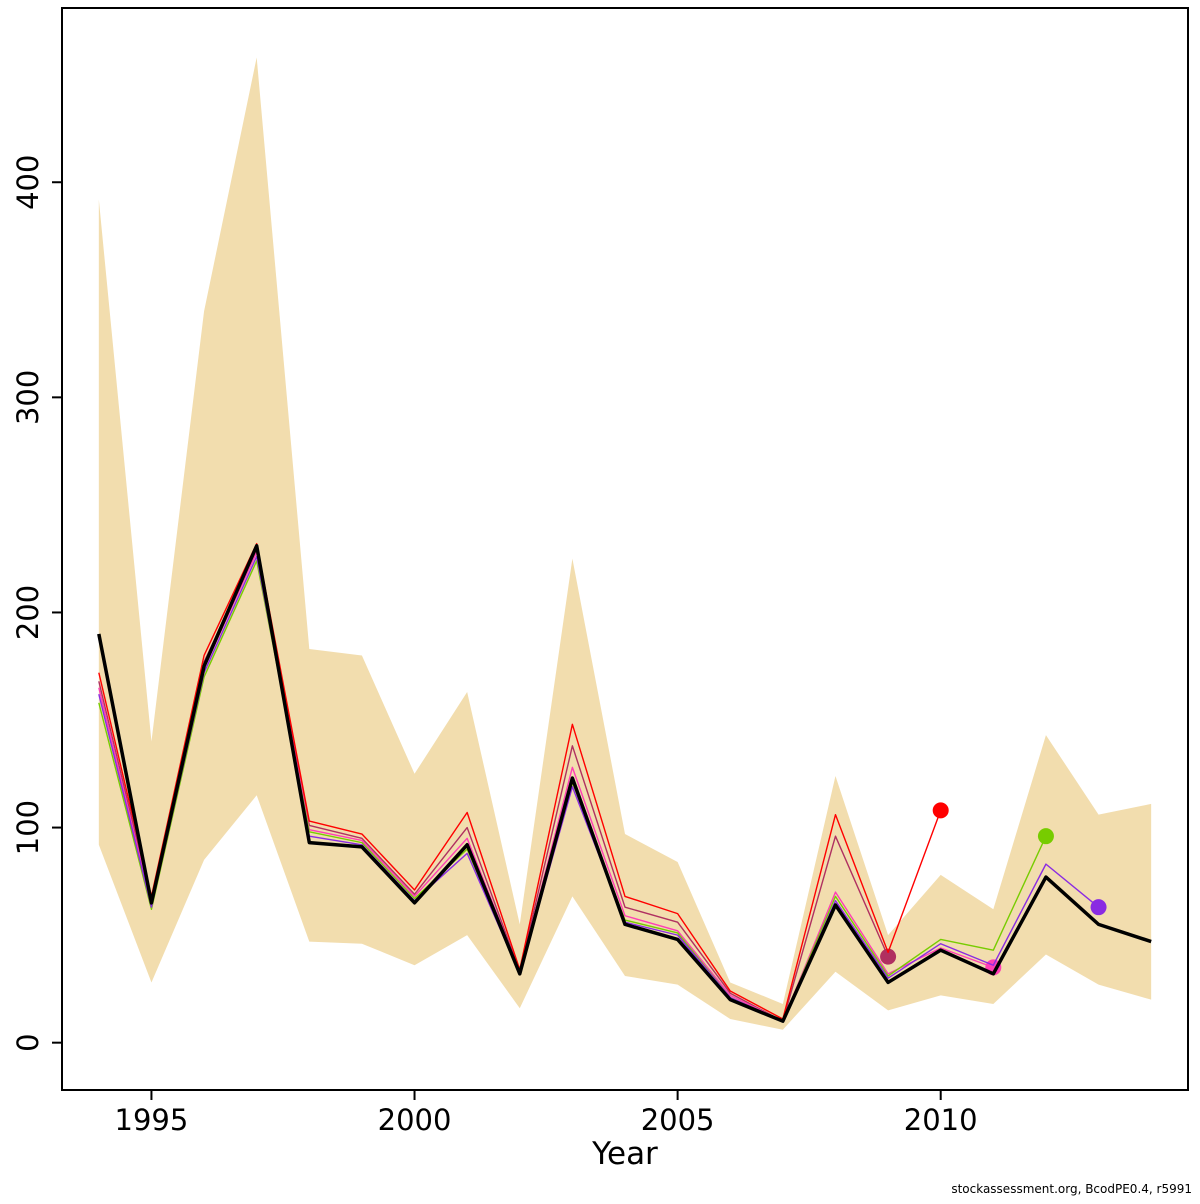 This screenshot has height=1204, width=1200. Describe the element at coordinates (28, 182) in the screenshot. I see `y-tick-label: 400` at that location.